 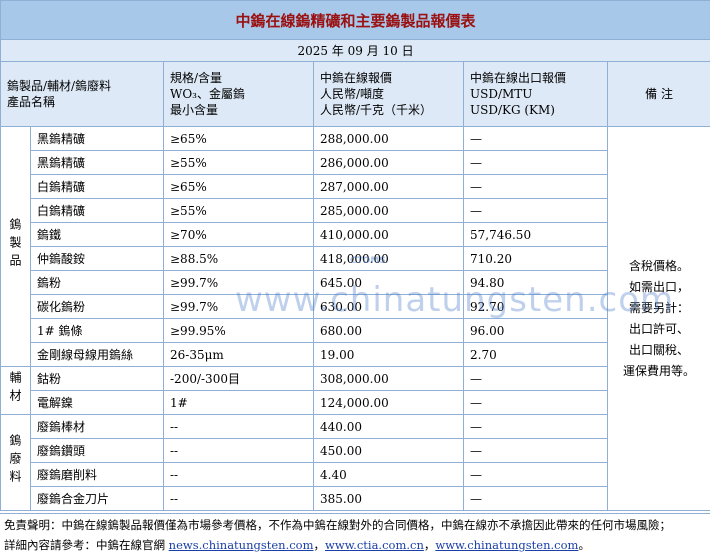 I want to click on product-name: 仲鎢酸銨, so click(x=97, y=258).